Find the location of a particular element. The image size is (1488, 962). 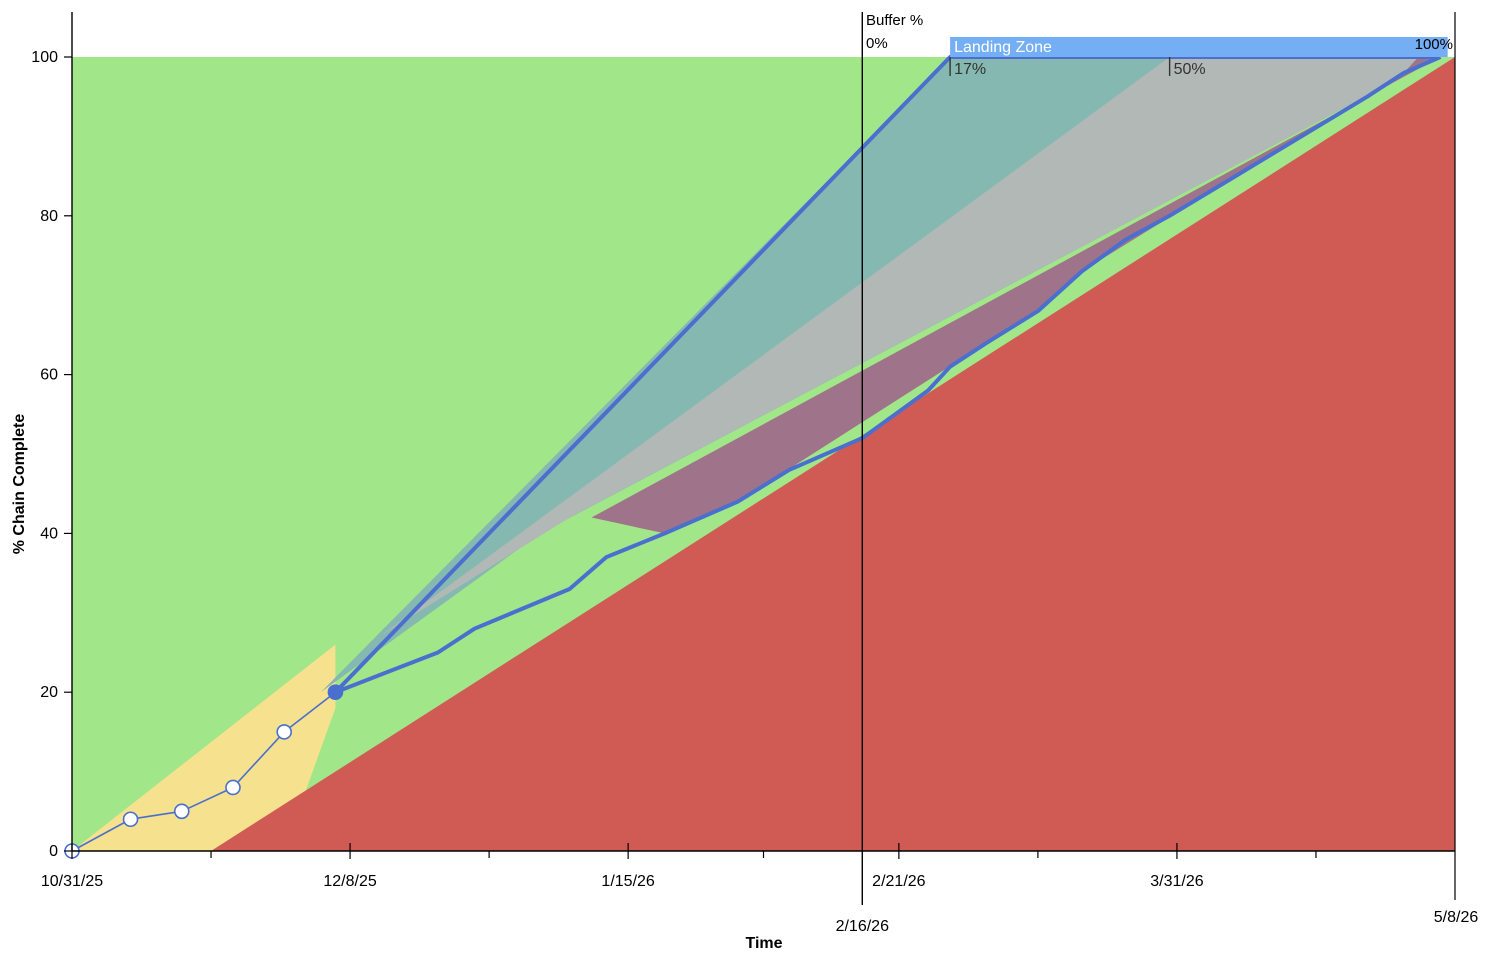

landing-zone-label: Landing Zone is located at coordinates (1003, 47).